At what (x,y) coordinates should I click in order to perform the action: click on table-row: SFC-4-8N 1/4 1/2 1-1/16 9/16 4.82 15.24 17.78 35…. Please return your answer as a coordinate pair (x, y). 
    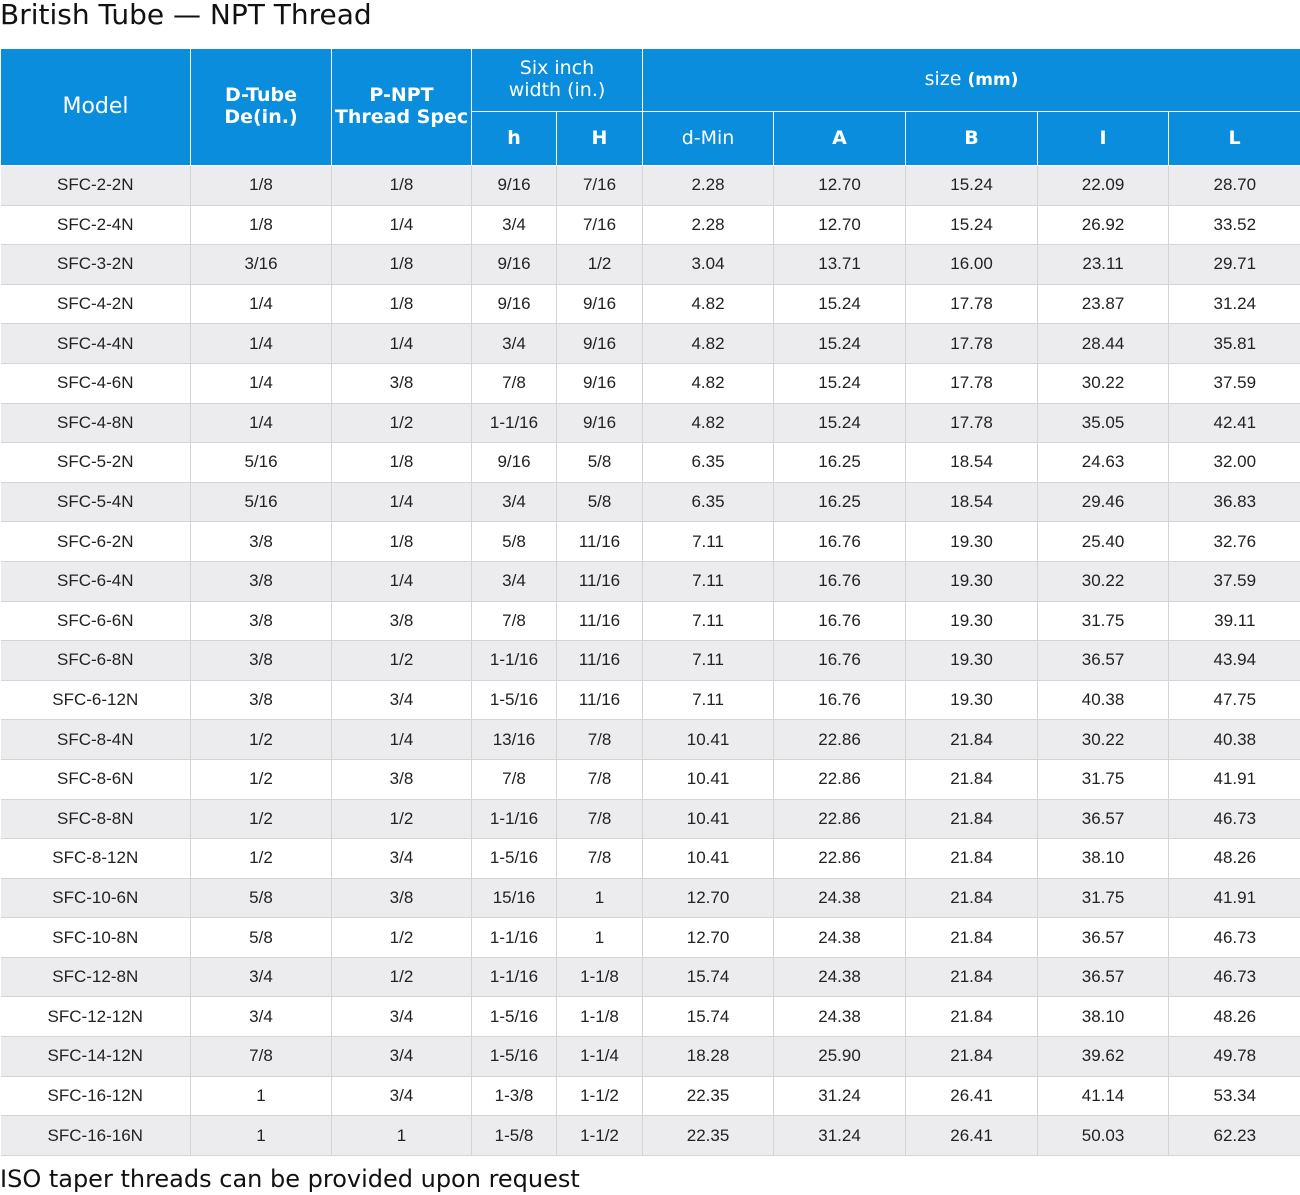
    Looking at the image, I should click on (650, 423).